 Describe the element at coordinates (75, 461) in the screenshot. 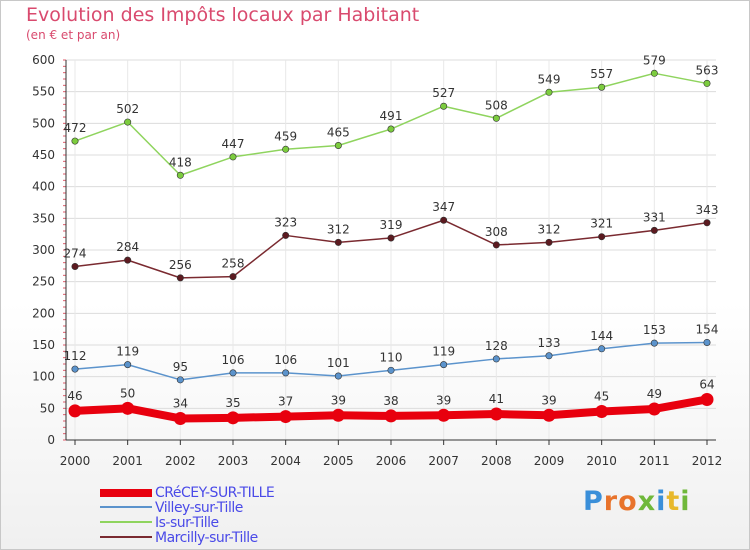

I see `x-tick-label-2000: 2000` at that location.